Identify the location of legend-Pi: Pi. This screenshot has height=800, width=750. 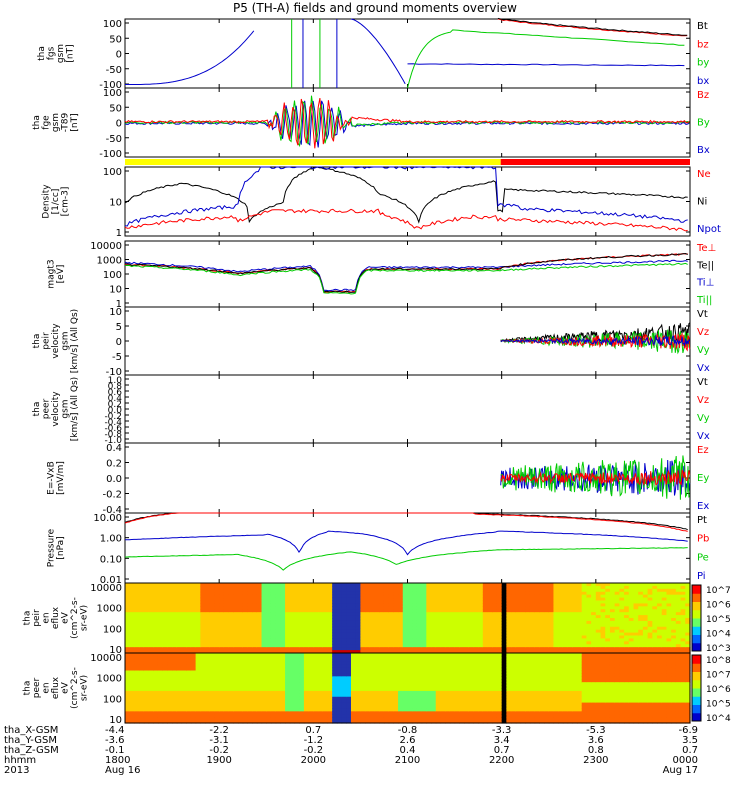
(701, 576).